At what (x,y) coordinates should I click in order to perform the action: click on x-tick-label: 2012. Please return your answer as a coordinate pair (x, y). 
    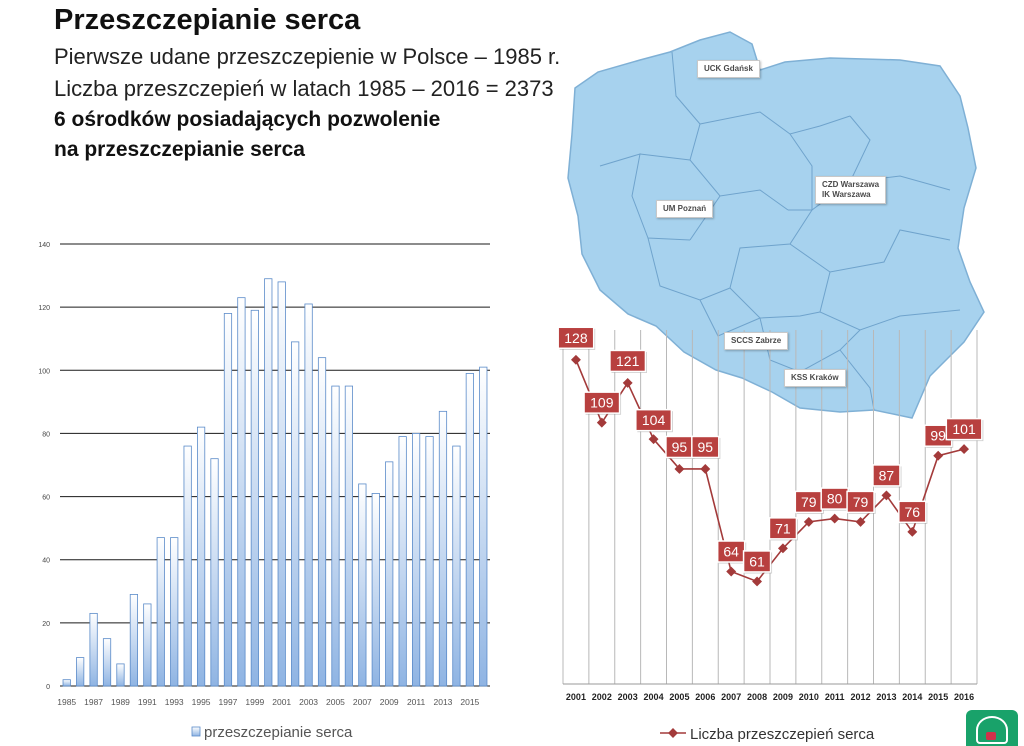
    Looking at the image, I should click on (861, 697).